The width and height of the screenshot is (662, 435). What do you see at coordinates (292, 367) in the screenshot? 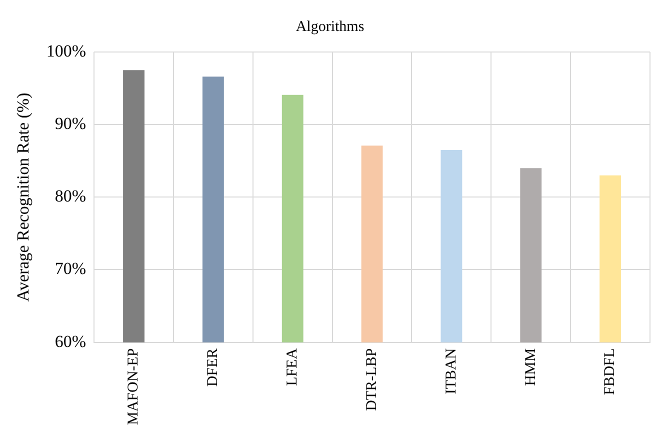
I see `x-tick-label: LFEA` at bounding box center [292, 367].